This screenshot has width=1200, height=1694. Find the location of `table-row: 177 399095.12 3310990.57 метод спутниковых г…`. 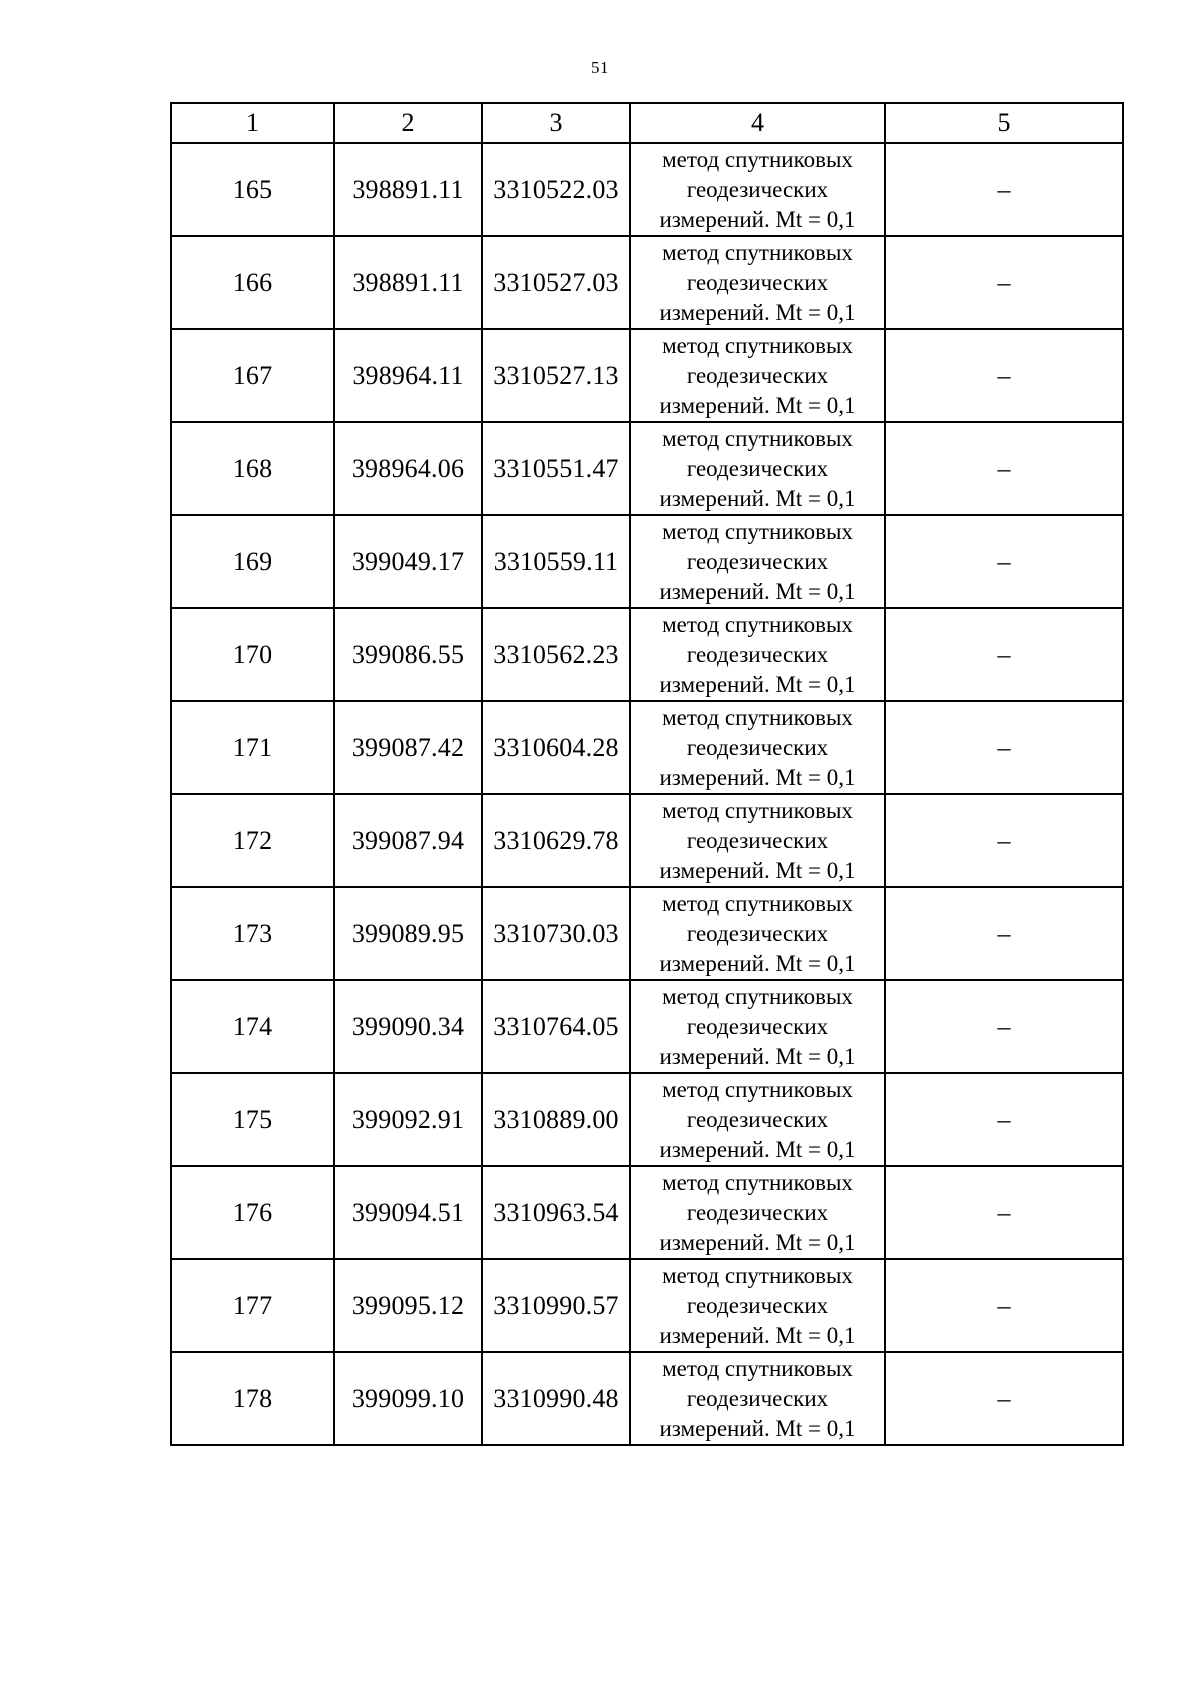

table-row: 177 399095.12 3310990.57 метод спутниковых г… is located at coordinates (647, 1305).